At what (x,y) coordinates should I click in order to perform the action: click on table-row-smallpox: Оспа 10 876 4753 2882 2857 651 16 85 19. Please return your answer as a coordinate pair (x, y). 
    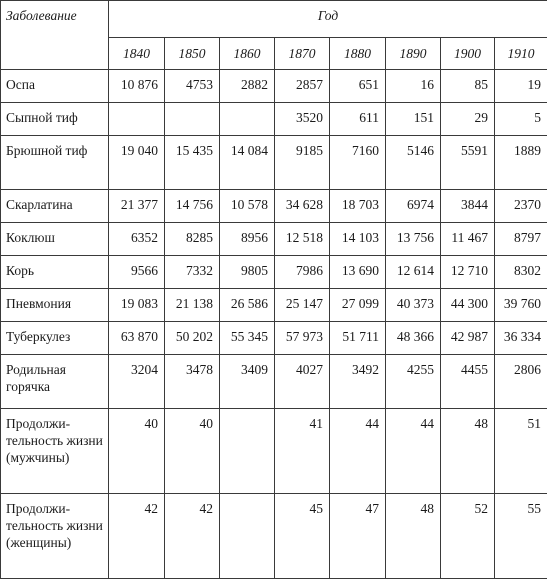
    Looking at the image, I should click on (274, 86).